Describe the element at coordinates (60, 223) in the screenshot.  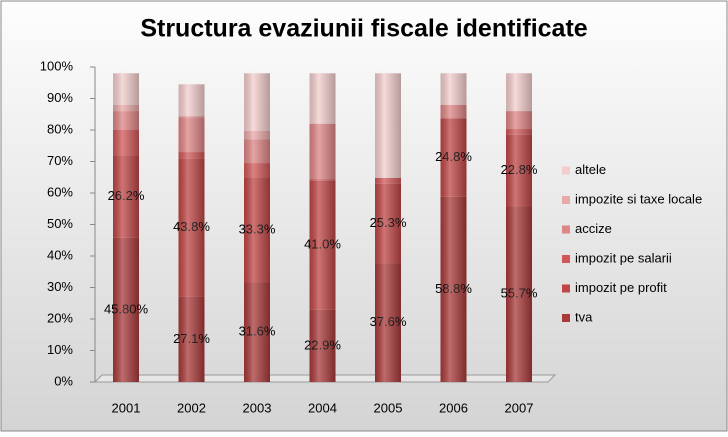
I see `y-tick-label: 50%` at that location.